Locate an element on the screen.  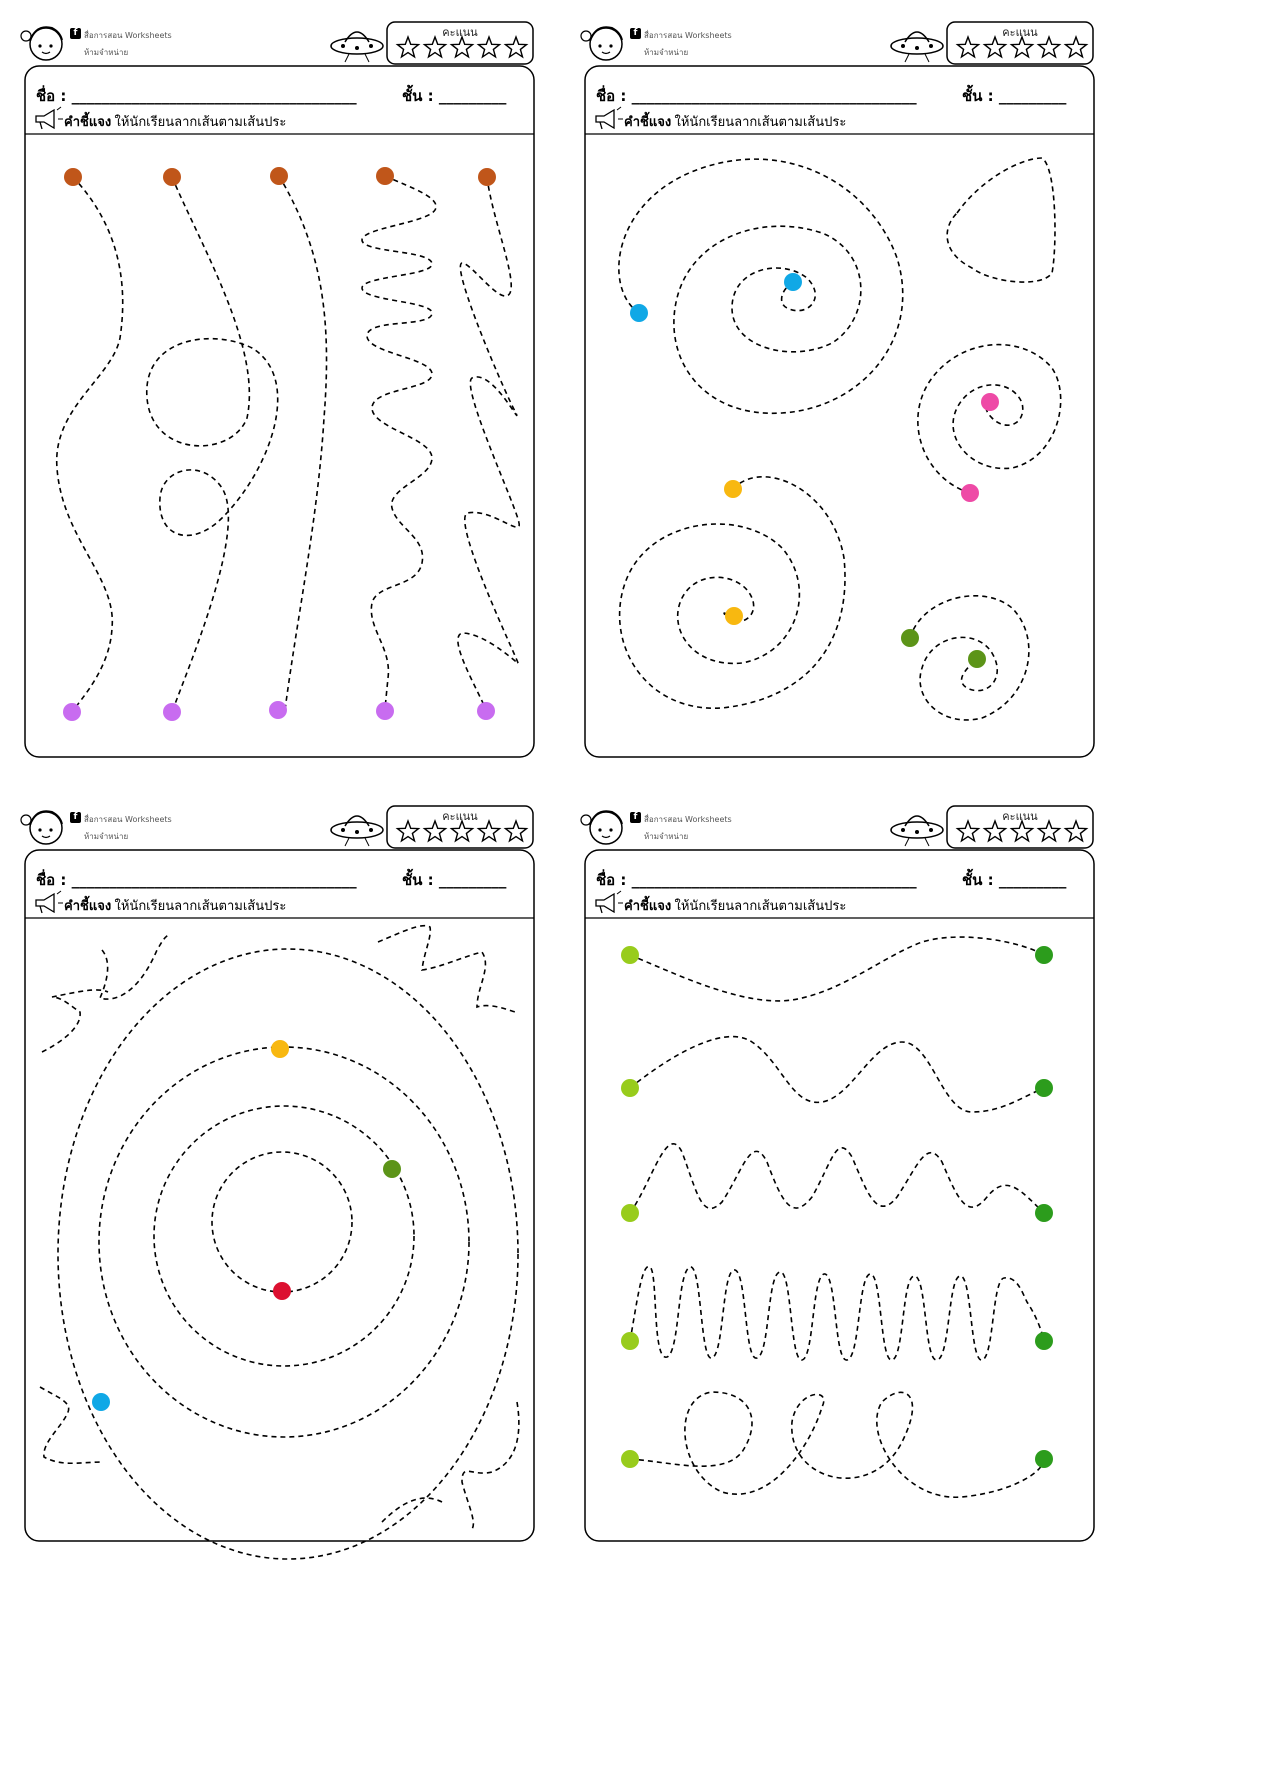
facebook-icon: f is located at coordinates (635, 817).